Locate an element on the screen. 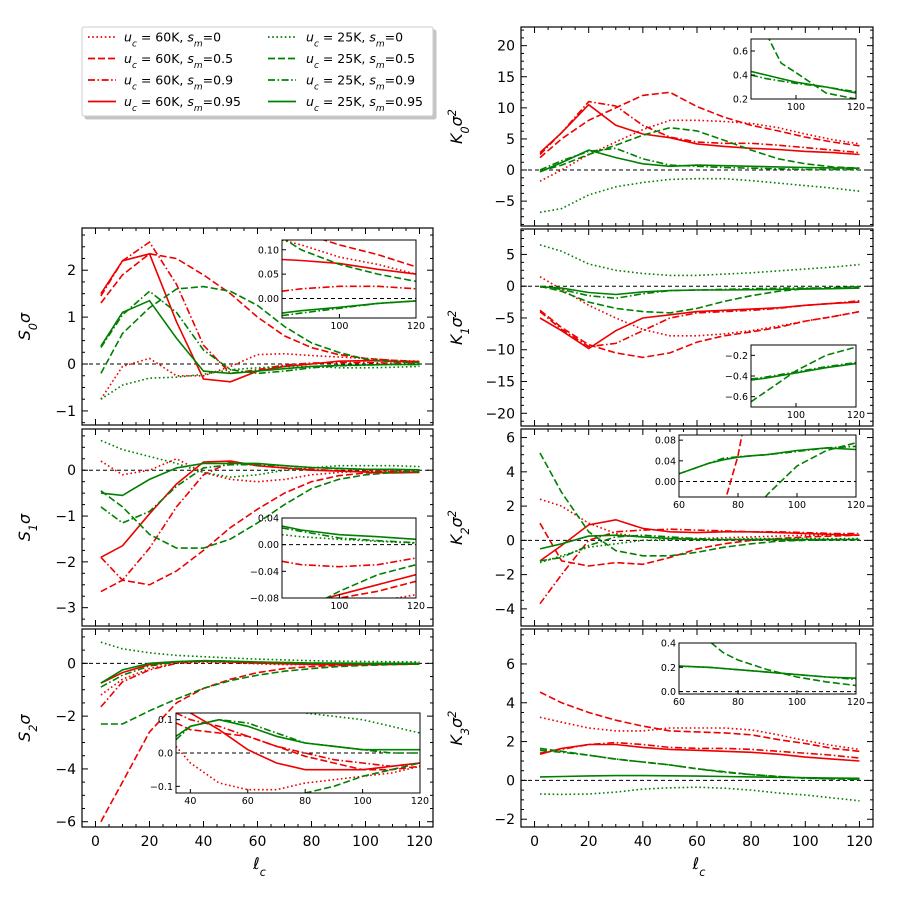 Image resolution: width=900 pixels, height=900 pixels. y-axis-label: K1σ2 is located at coordinates (459, 327).